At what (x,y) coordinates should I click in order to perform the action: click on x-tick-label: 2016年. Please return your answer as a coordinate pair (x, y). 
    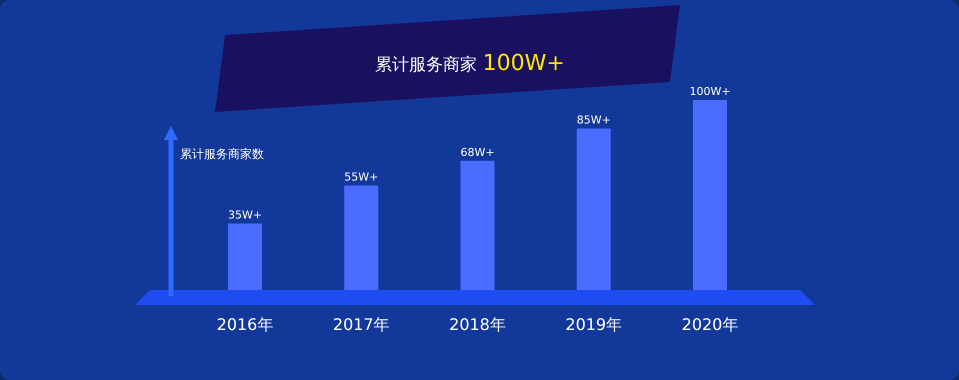
    Looking at the image, I should click on (245, 324).